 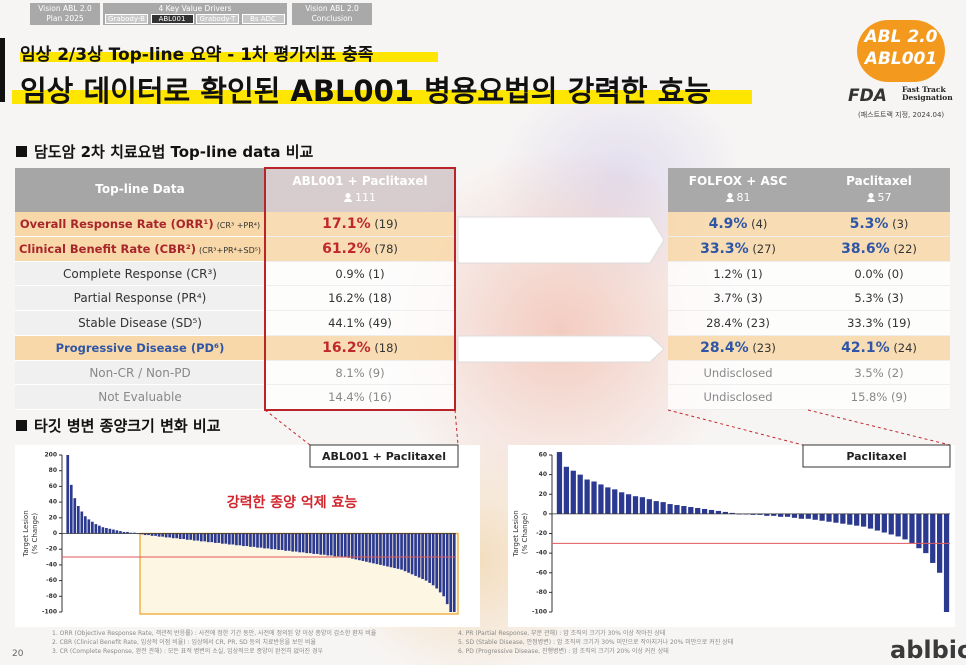 What do you see at coordinates (172, 19) in the screenshot?
I see `nav-item: ABL001` at bounding box center [172, 19].